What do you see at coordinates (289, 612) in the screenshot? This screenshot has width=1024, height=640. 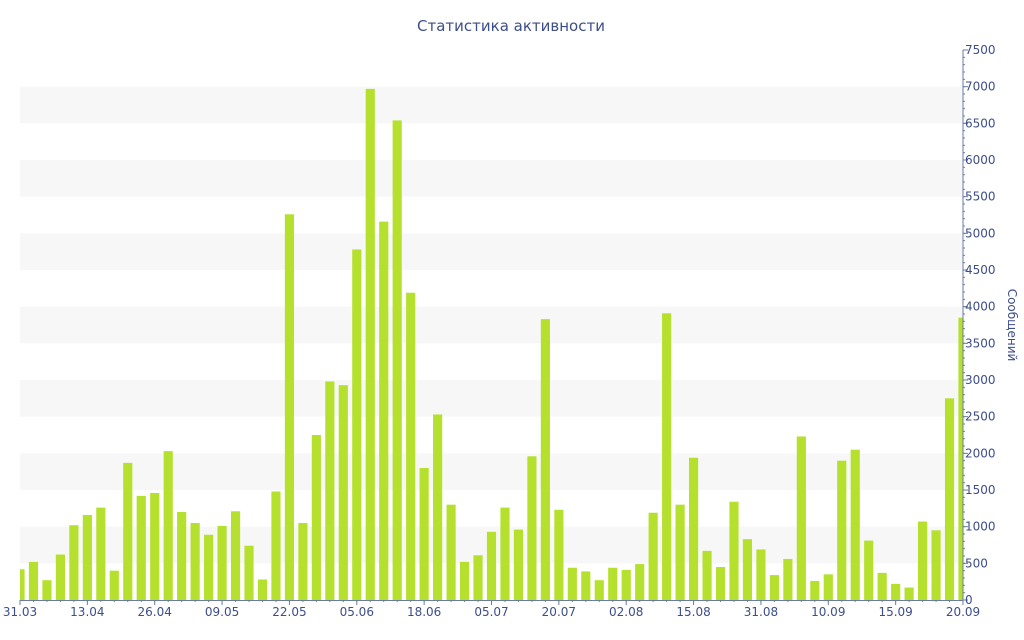 I see `x-tick-label: 22.05` at bounding box center [289, 612].